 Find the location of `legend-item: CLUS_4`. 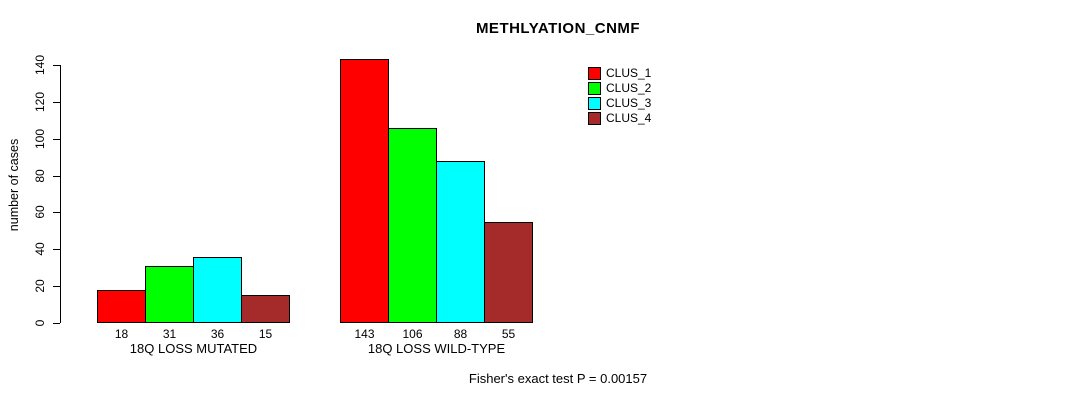

legend-item: CLUS_4 is located at coordinates (619, 118).